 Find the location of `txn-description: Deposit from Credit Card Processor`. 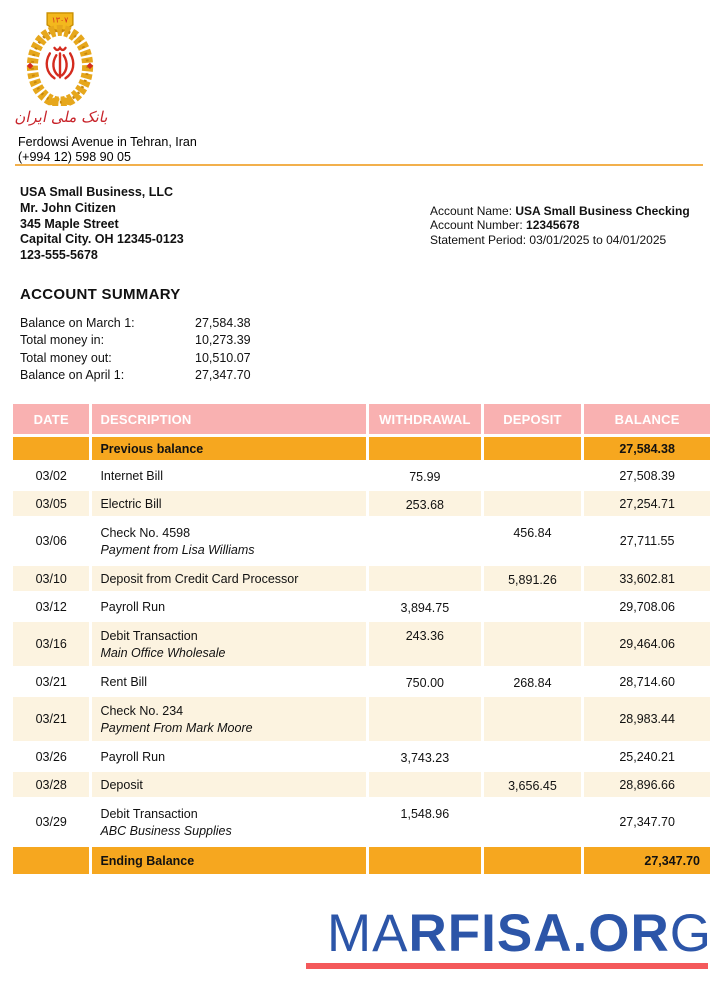

txn-description: Deposit from Credit Card Processor is located at coordinates (229, 578).